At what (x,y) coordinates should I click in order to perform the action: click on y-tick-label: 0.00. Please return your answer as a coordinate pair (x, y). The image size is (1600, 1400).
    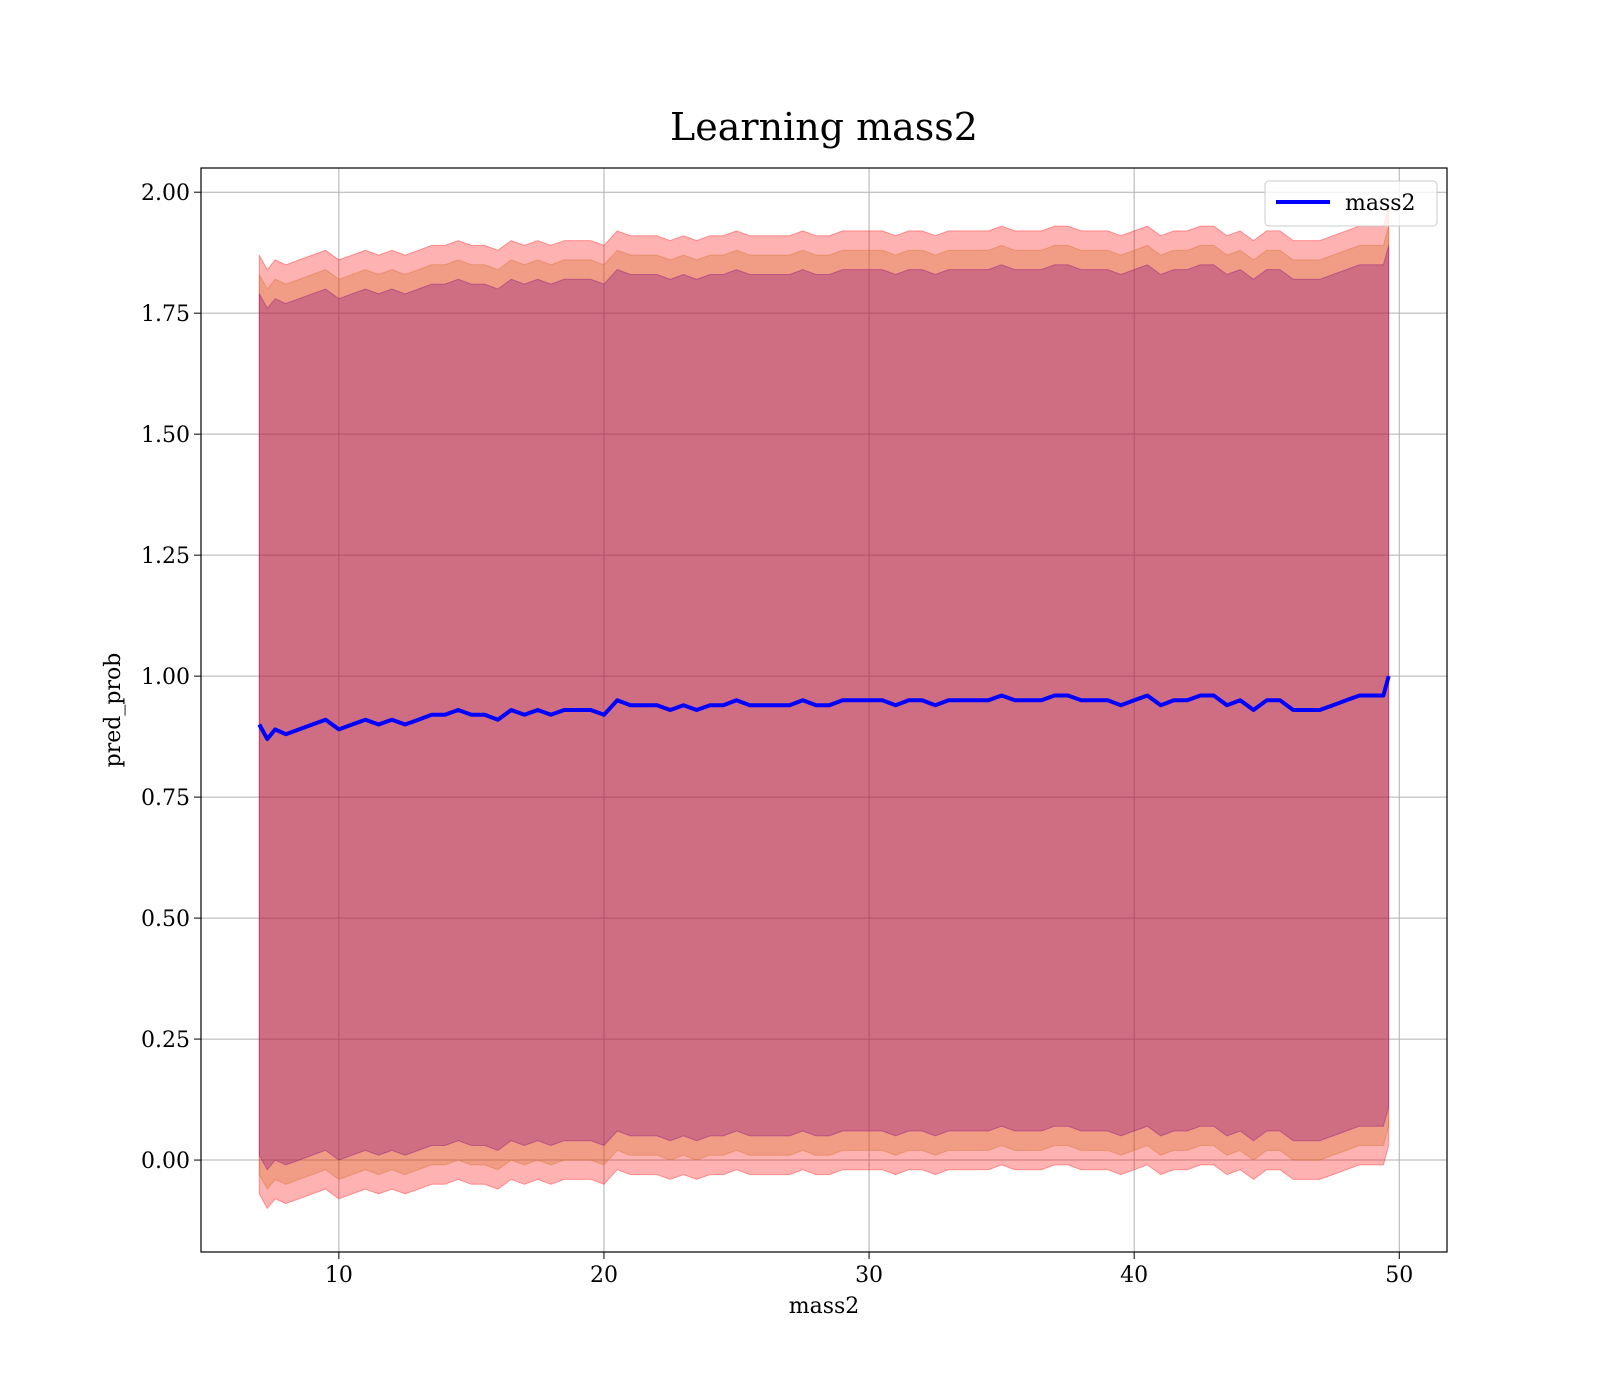
    Looking at the image, I should click on (165, 1161).